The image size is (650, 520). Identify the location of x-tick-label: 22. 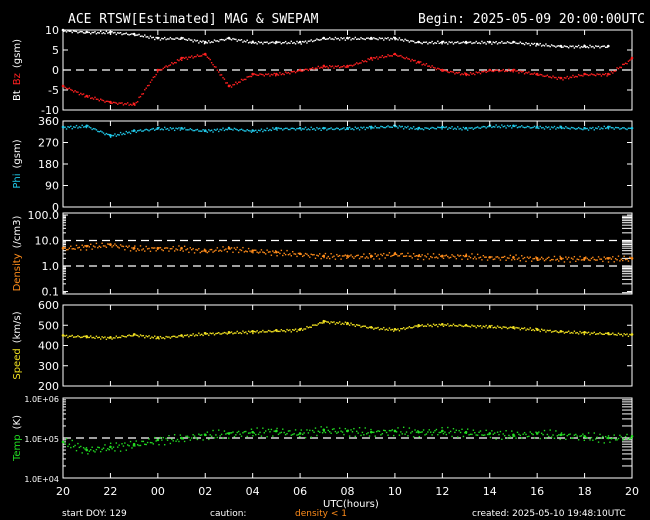
(110, 491).